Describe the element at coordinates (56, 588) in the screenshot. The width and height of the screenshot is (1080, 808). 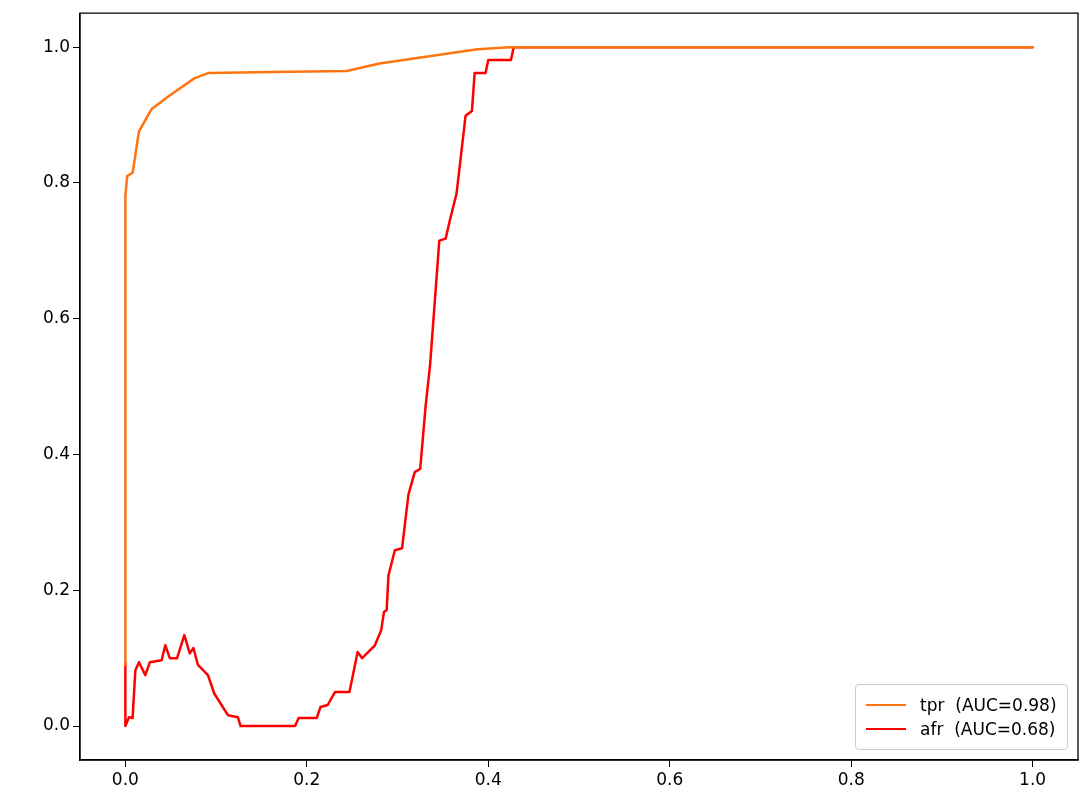
I see `y-tick-label: 0.2` at that location.